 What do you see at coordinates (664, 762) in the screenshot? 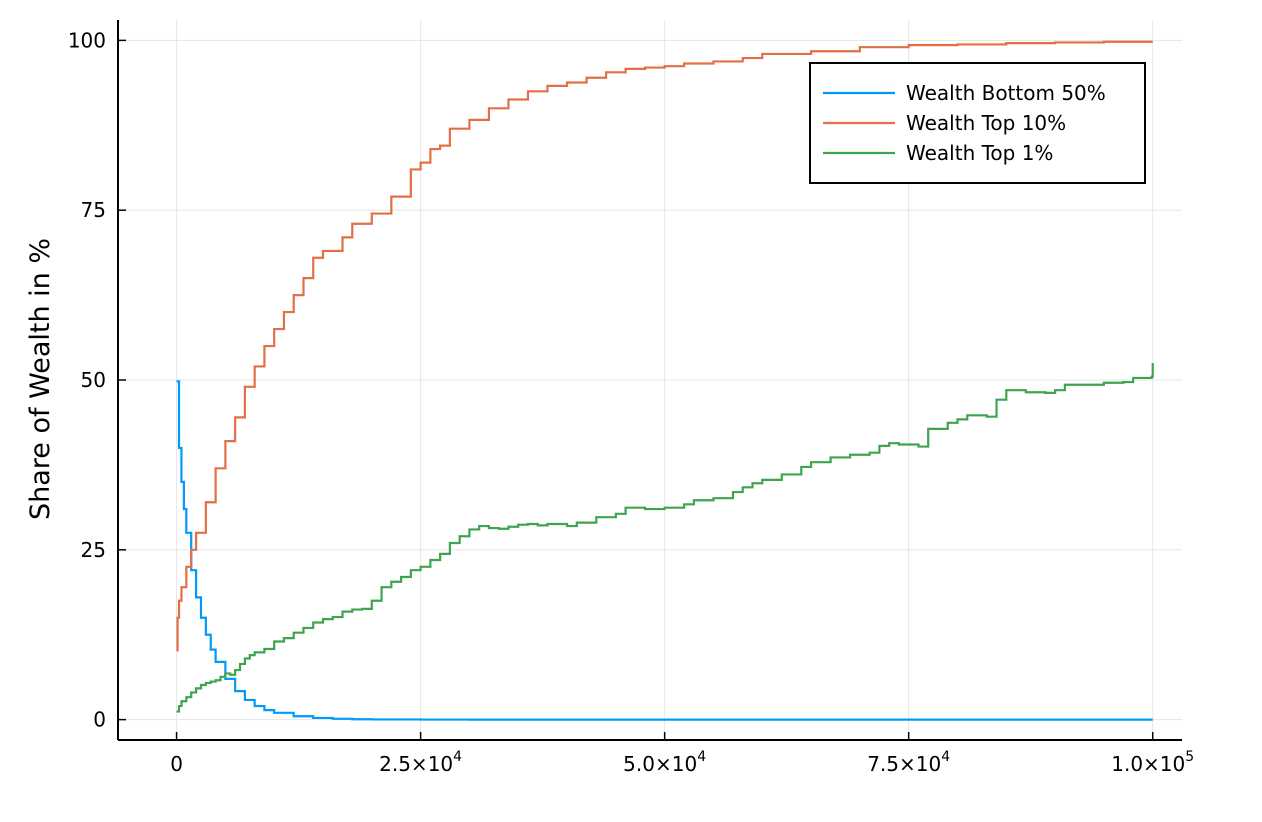
I see `x-tick-label: 5.0×10⁴` at bounding box center [664, 762].